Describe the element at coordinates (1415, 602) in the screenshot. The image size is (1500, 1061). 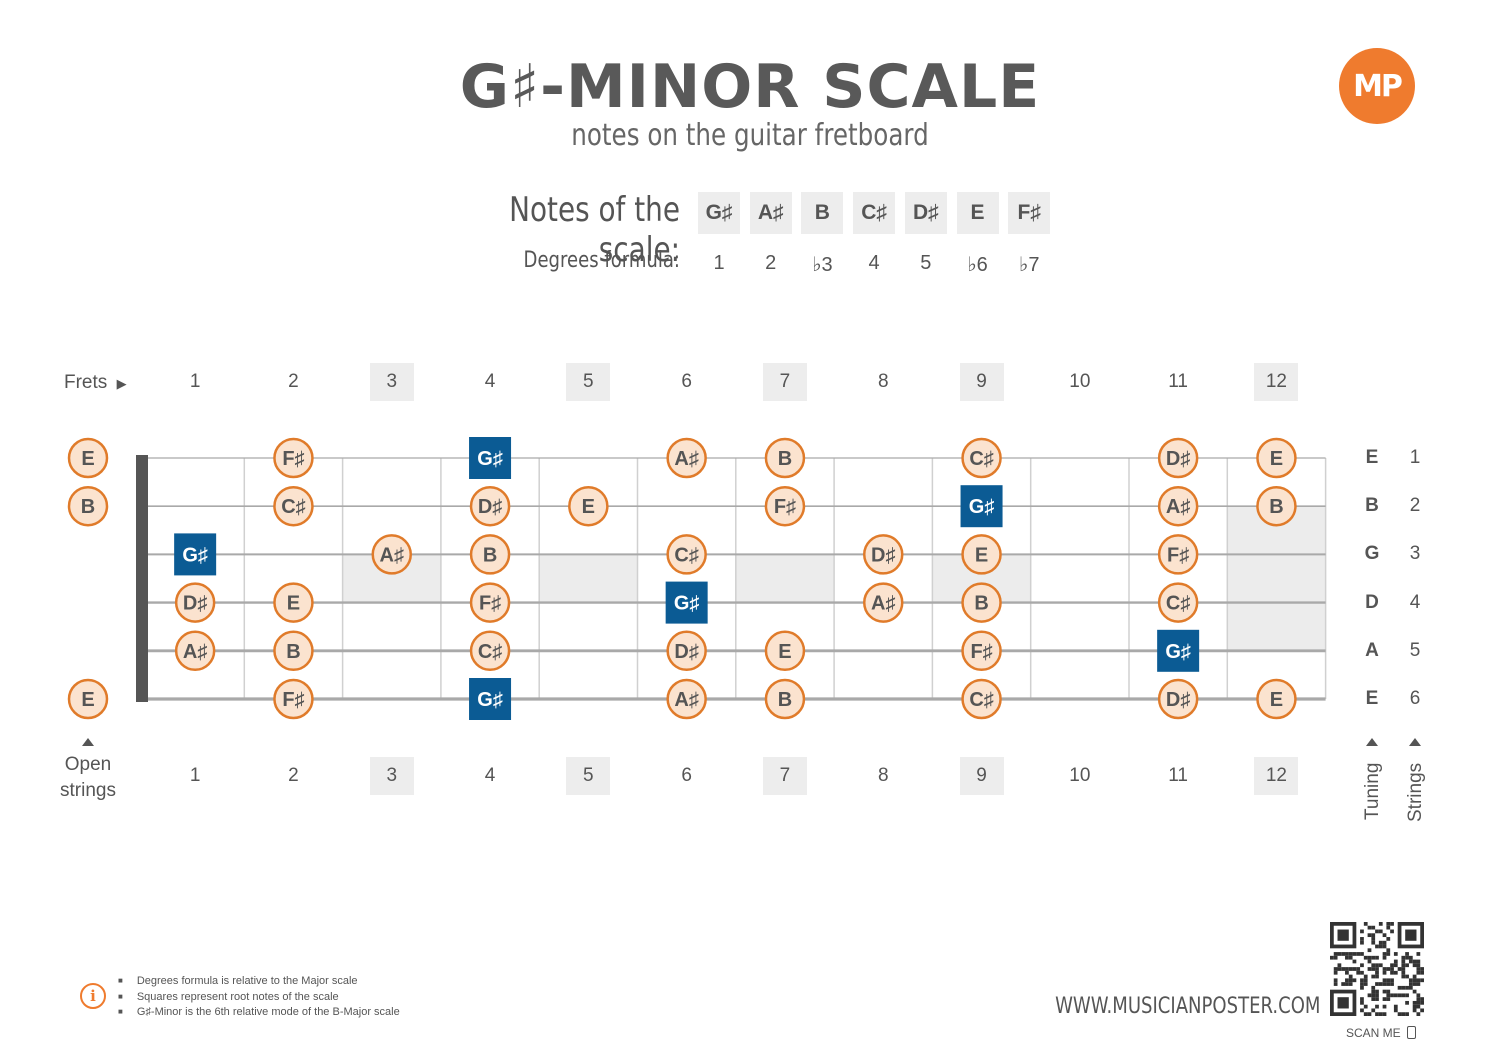
I see `string-number: 4` at that location.